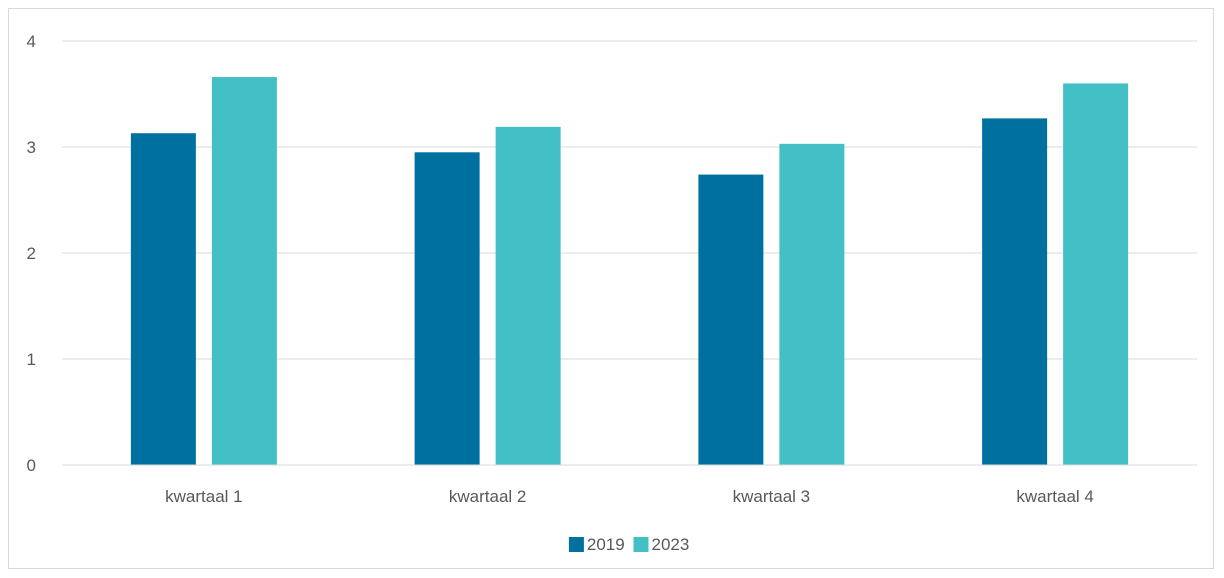 This screenshot has width=1224, height=578. What do you see at coordinates (576, 544) in the screenshot?
I see `legend-swatch-2019` at bounding box center [576, 544].